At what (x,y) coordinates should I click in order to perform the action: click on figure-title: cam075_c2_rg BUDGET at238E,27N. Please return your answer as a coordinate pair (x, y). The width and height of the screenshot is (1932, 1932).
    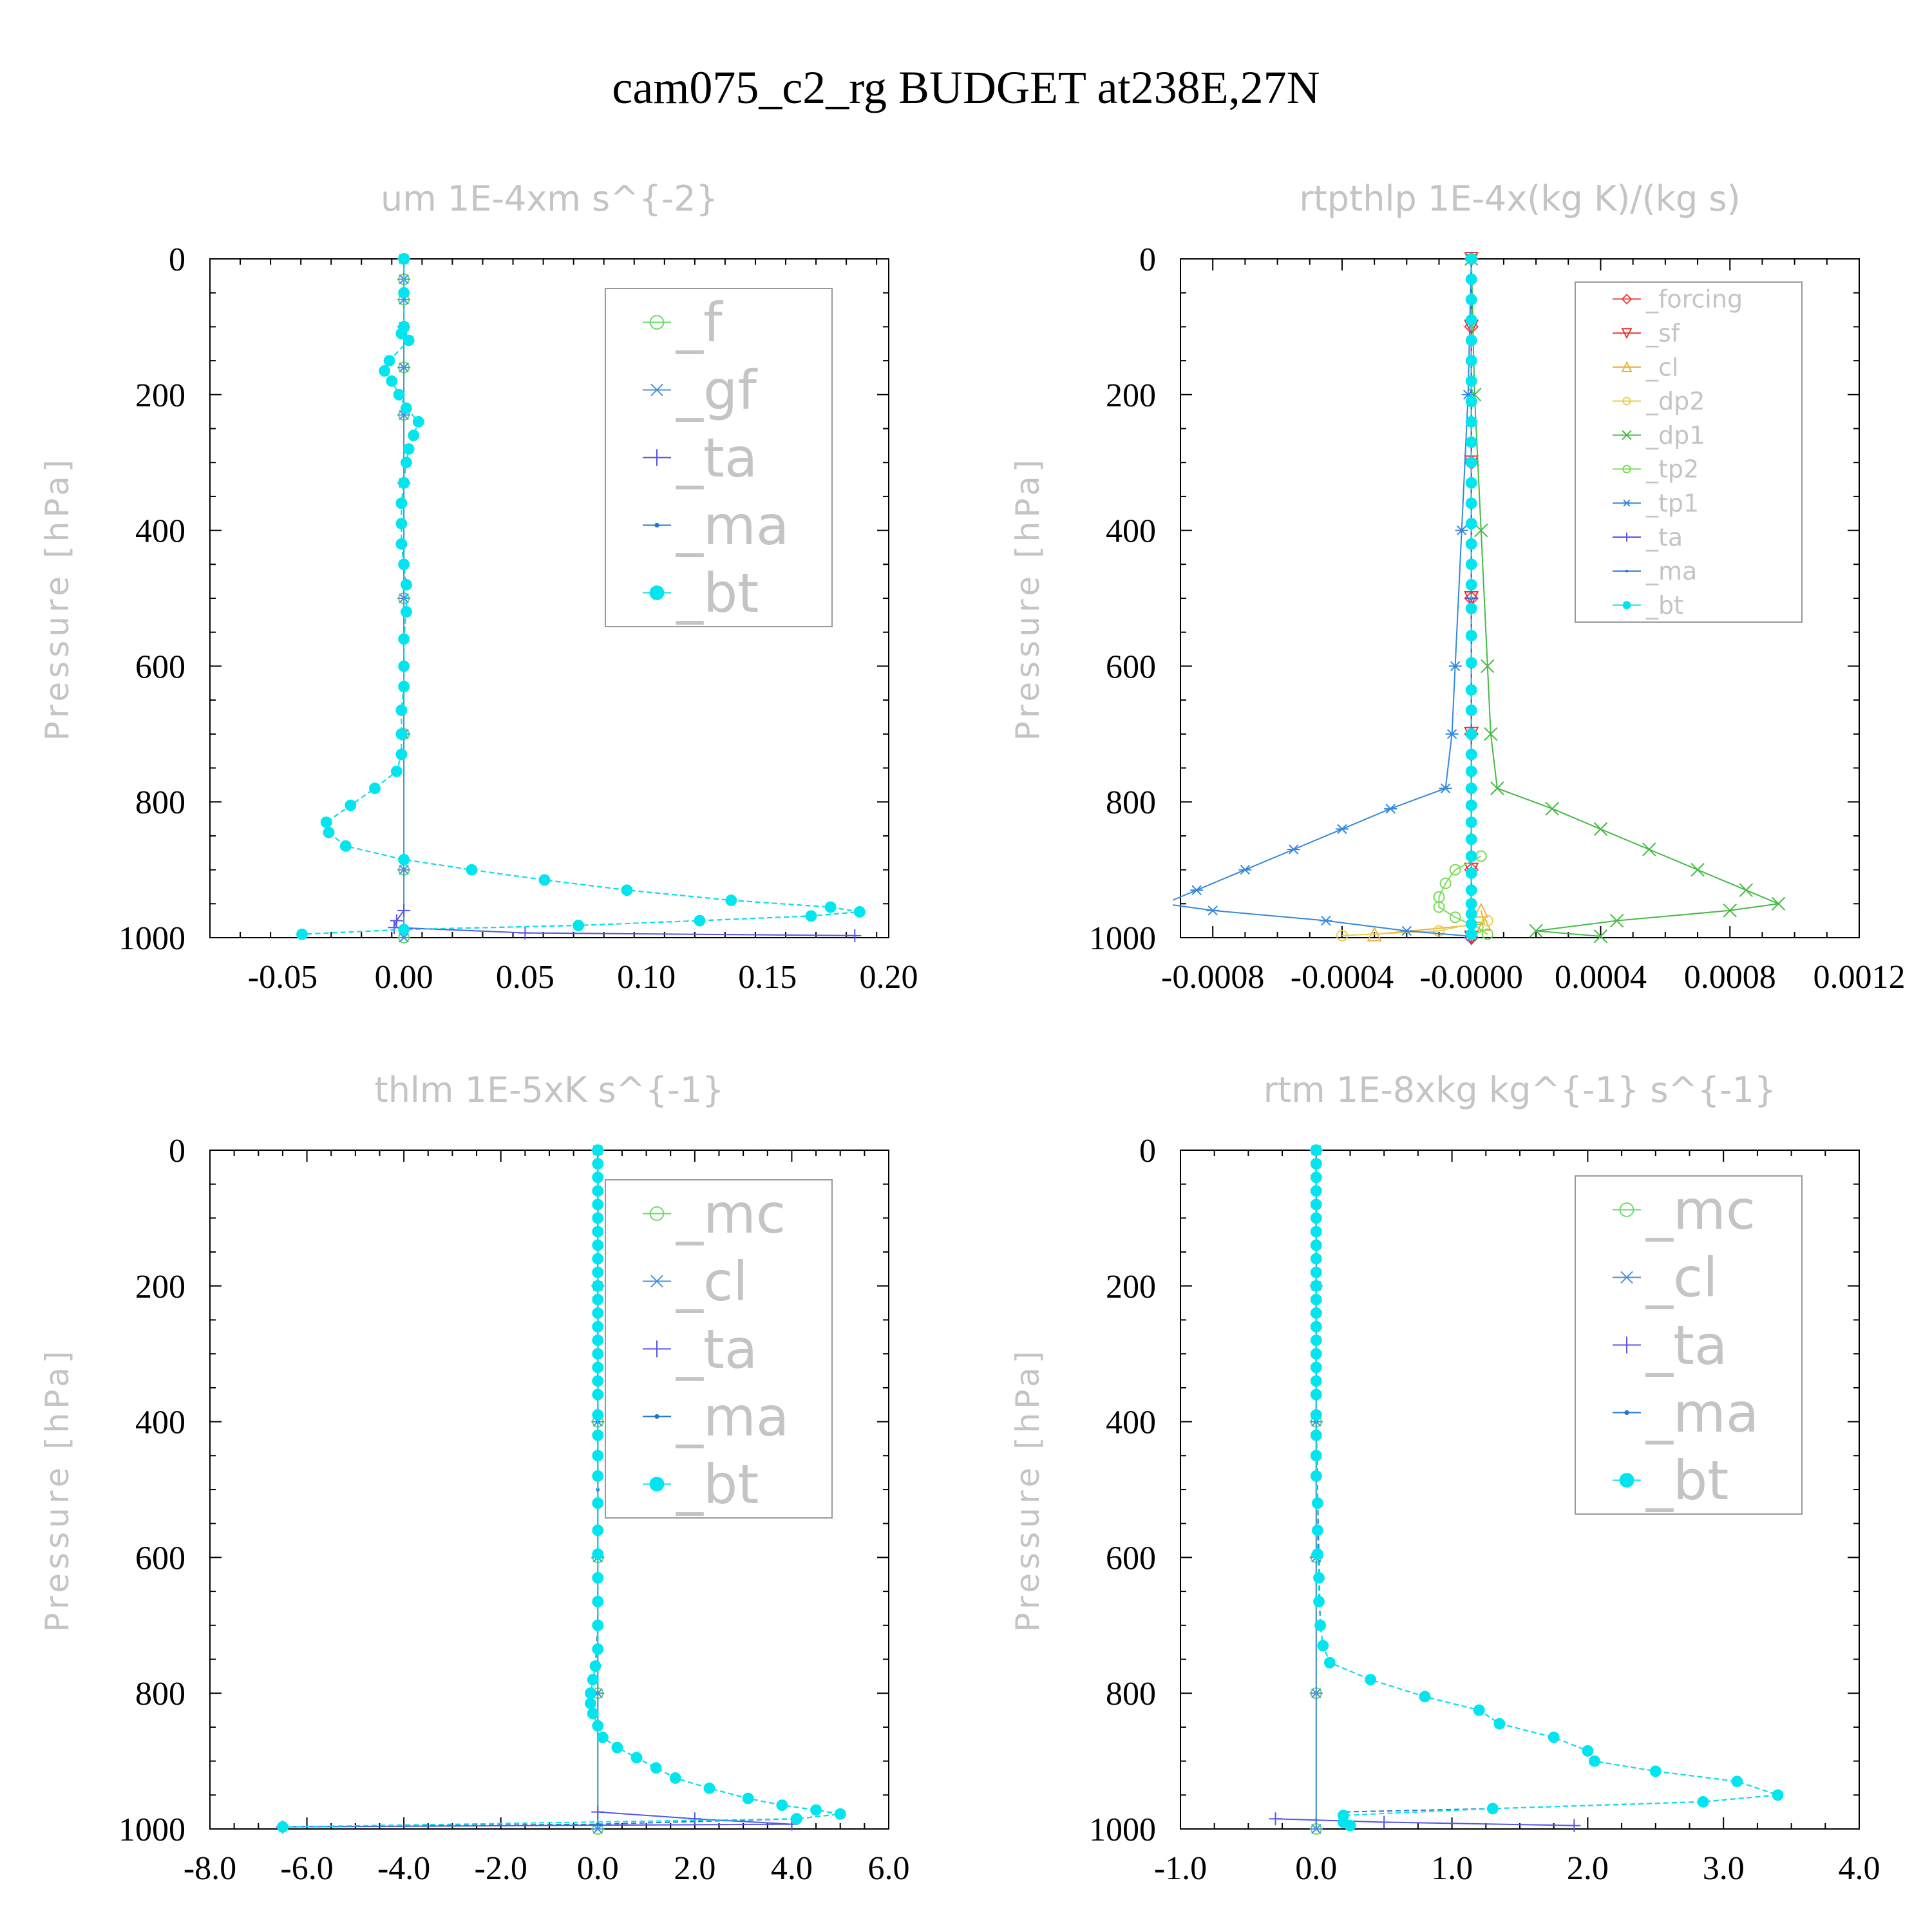
    Looking at the image, I should click on (966, 87).